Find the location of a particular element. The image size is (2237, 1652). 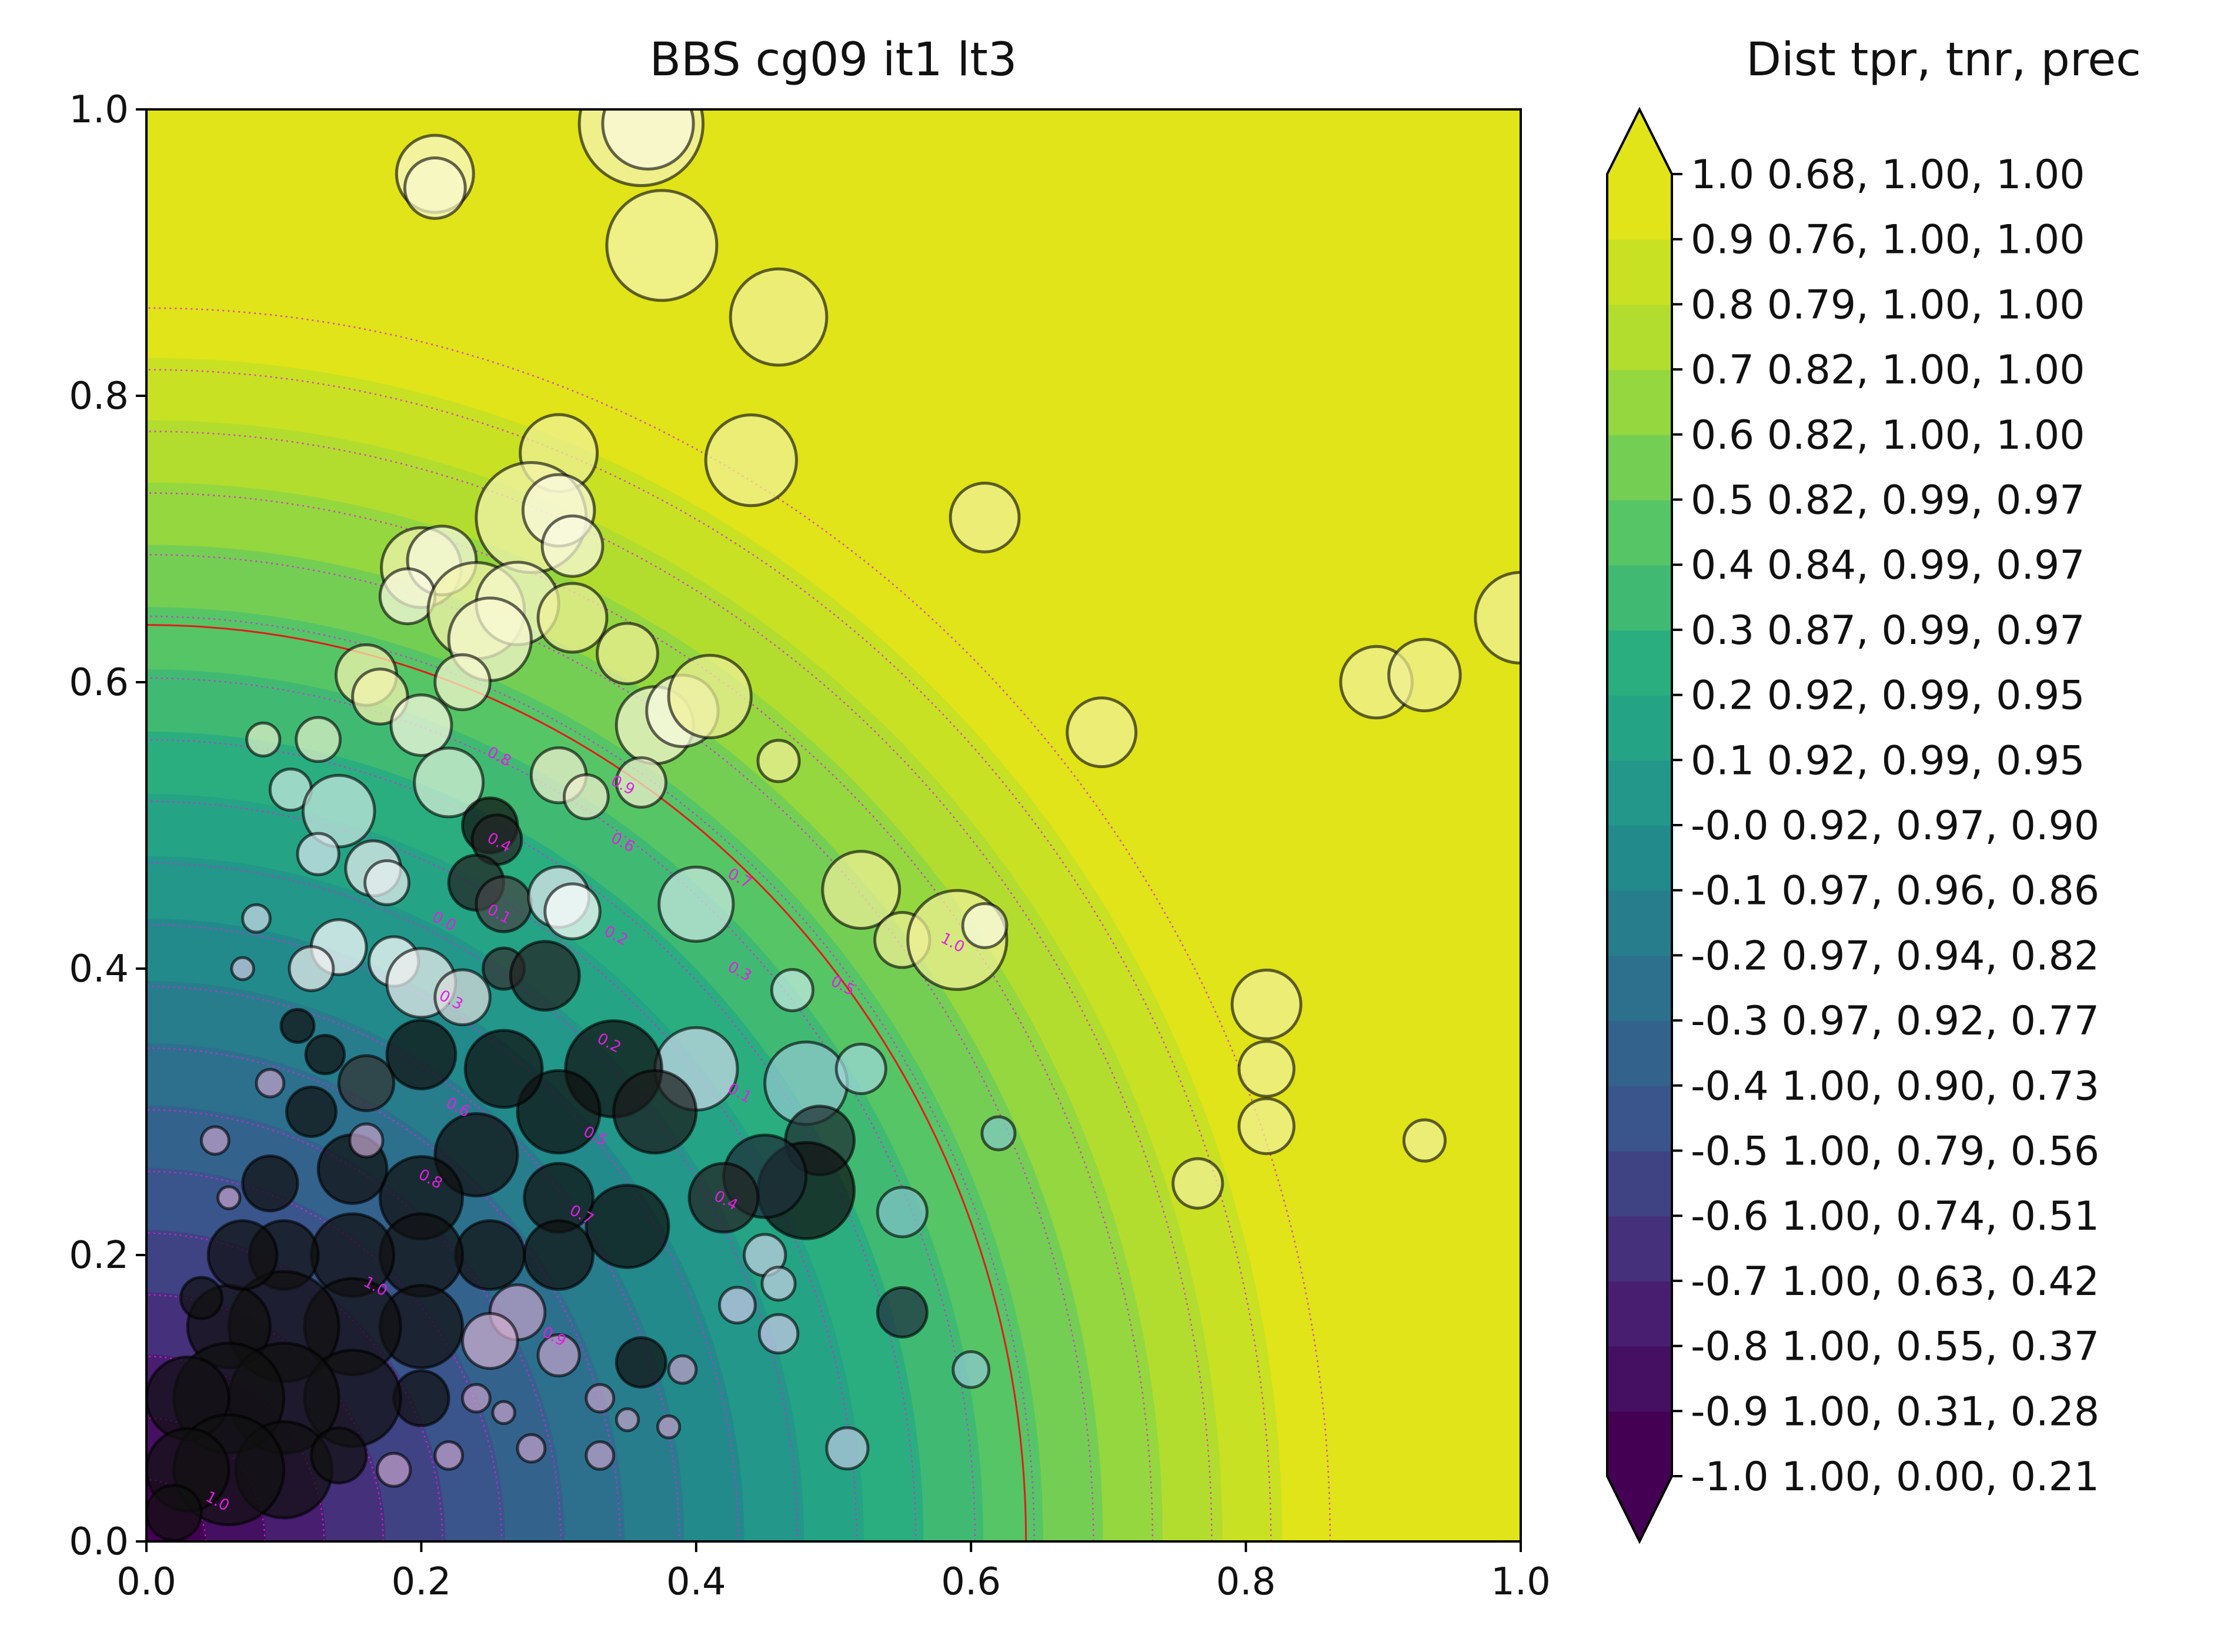

colorbar-tick-label: 0.8 0.79, 1.00, 1.00 is located at coordinates (1888, 305).